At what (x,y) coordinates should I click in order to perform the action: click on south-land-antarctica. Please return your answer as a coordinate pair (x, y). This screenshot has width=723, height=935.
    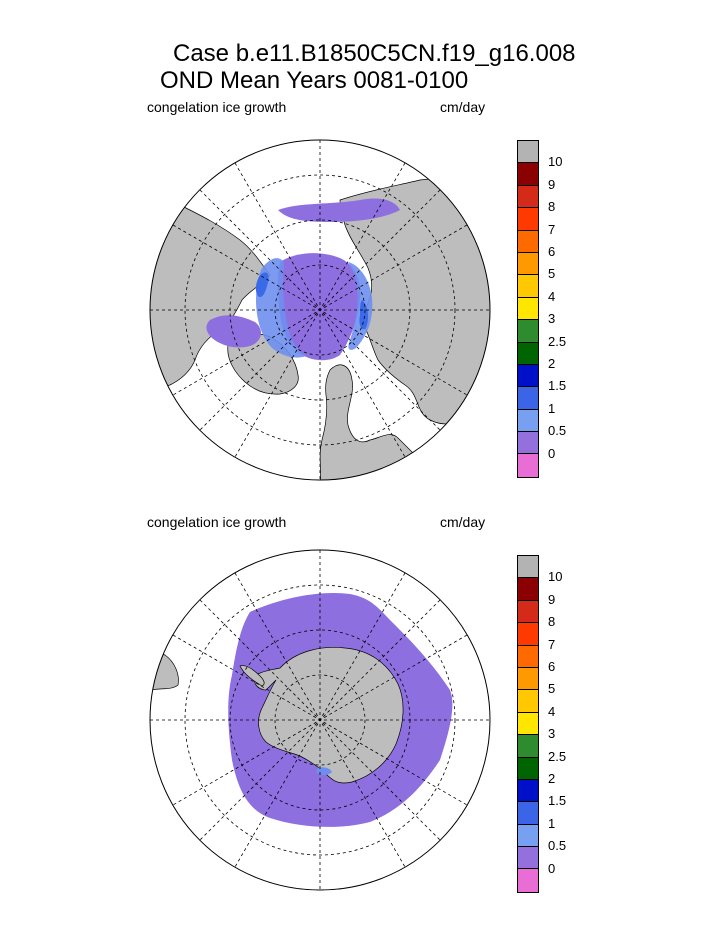
    Looking at the image, I should click on (329, 715).